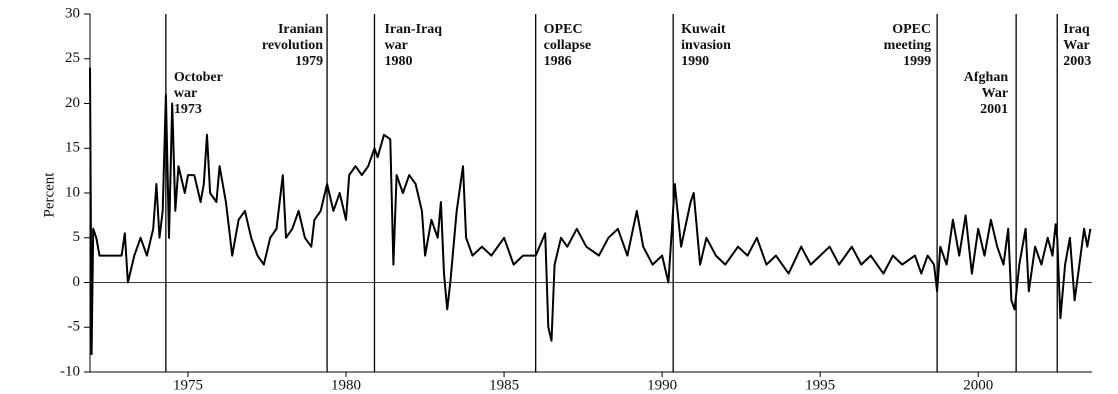 This screenshot has width=1118, height=394. What do you see at coordinates (49, 195) in the screenshot?
I see `y-axis-label: Percent` at bounding box center [49, 195].